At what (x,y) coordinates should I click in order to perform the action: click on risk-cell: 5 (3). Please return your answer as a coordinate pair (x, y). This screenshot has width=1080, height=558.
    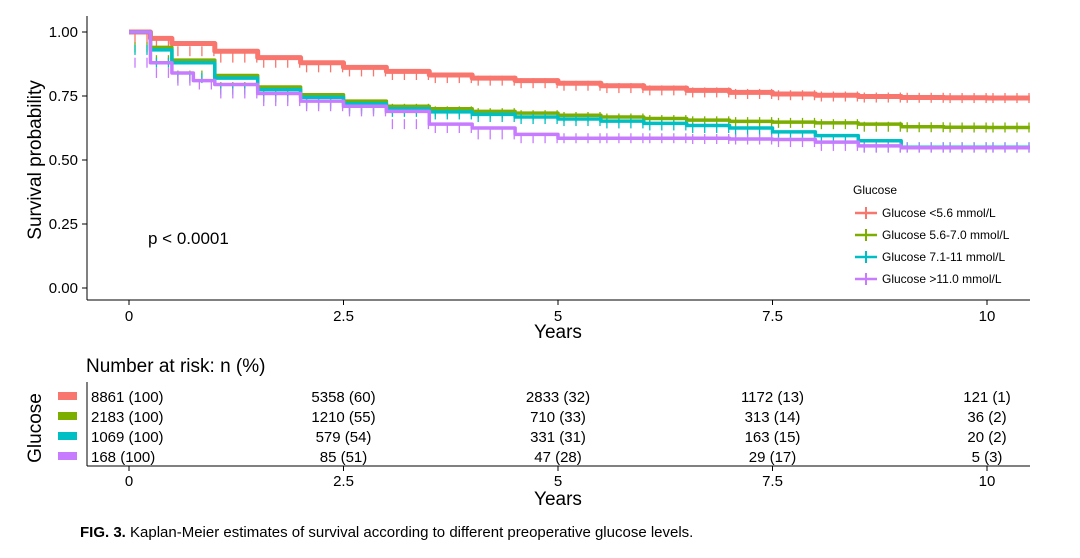
    Looking at the image, I should click on (987, 457).